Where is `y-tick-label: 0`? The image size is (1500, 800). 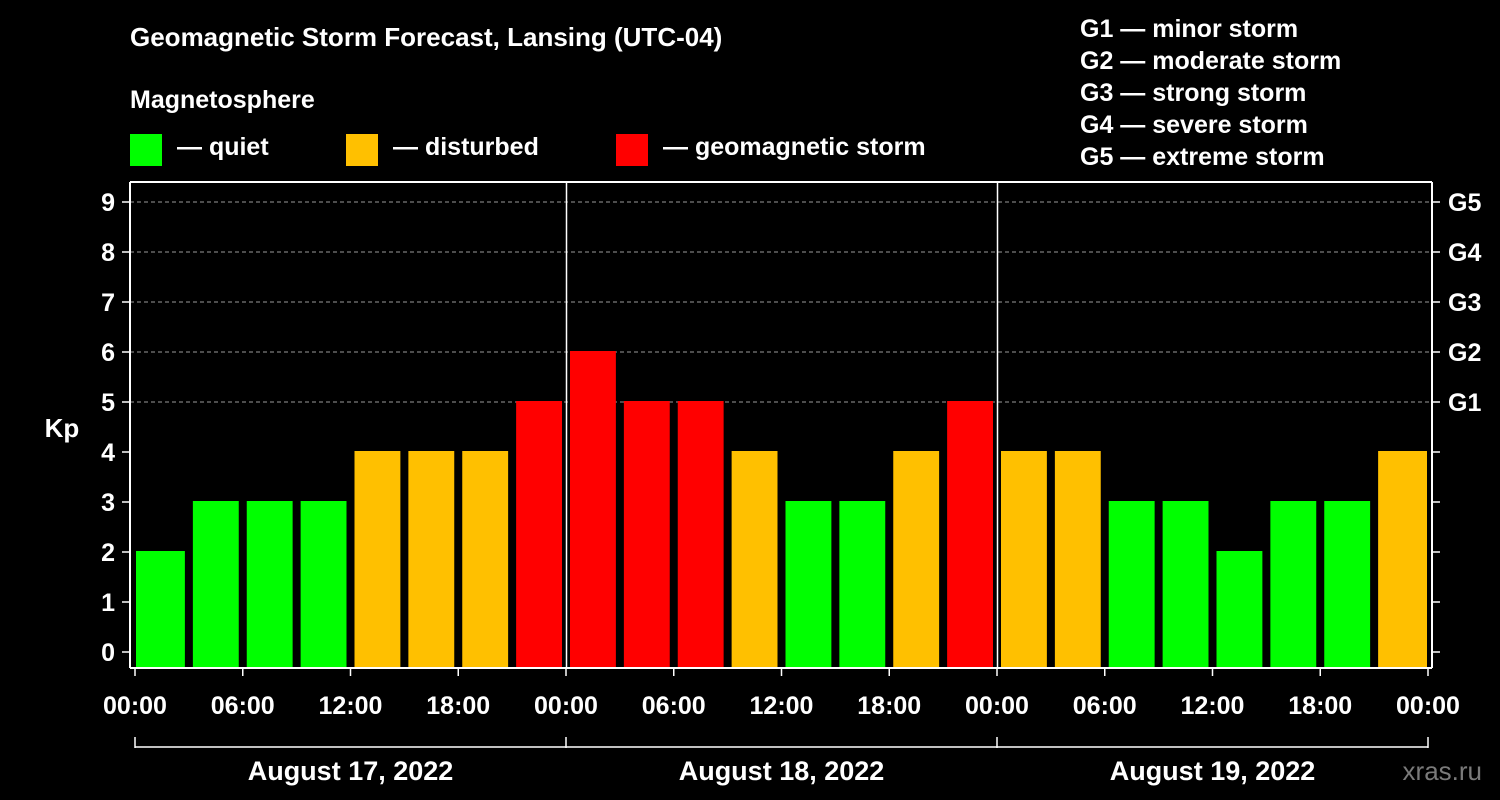
y-tick-label: 0 is located at coordinates (108, 653).